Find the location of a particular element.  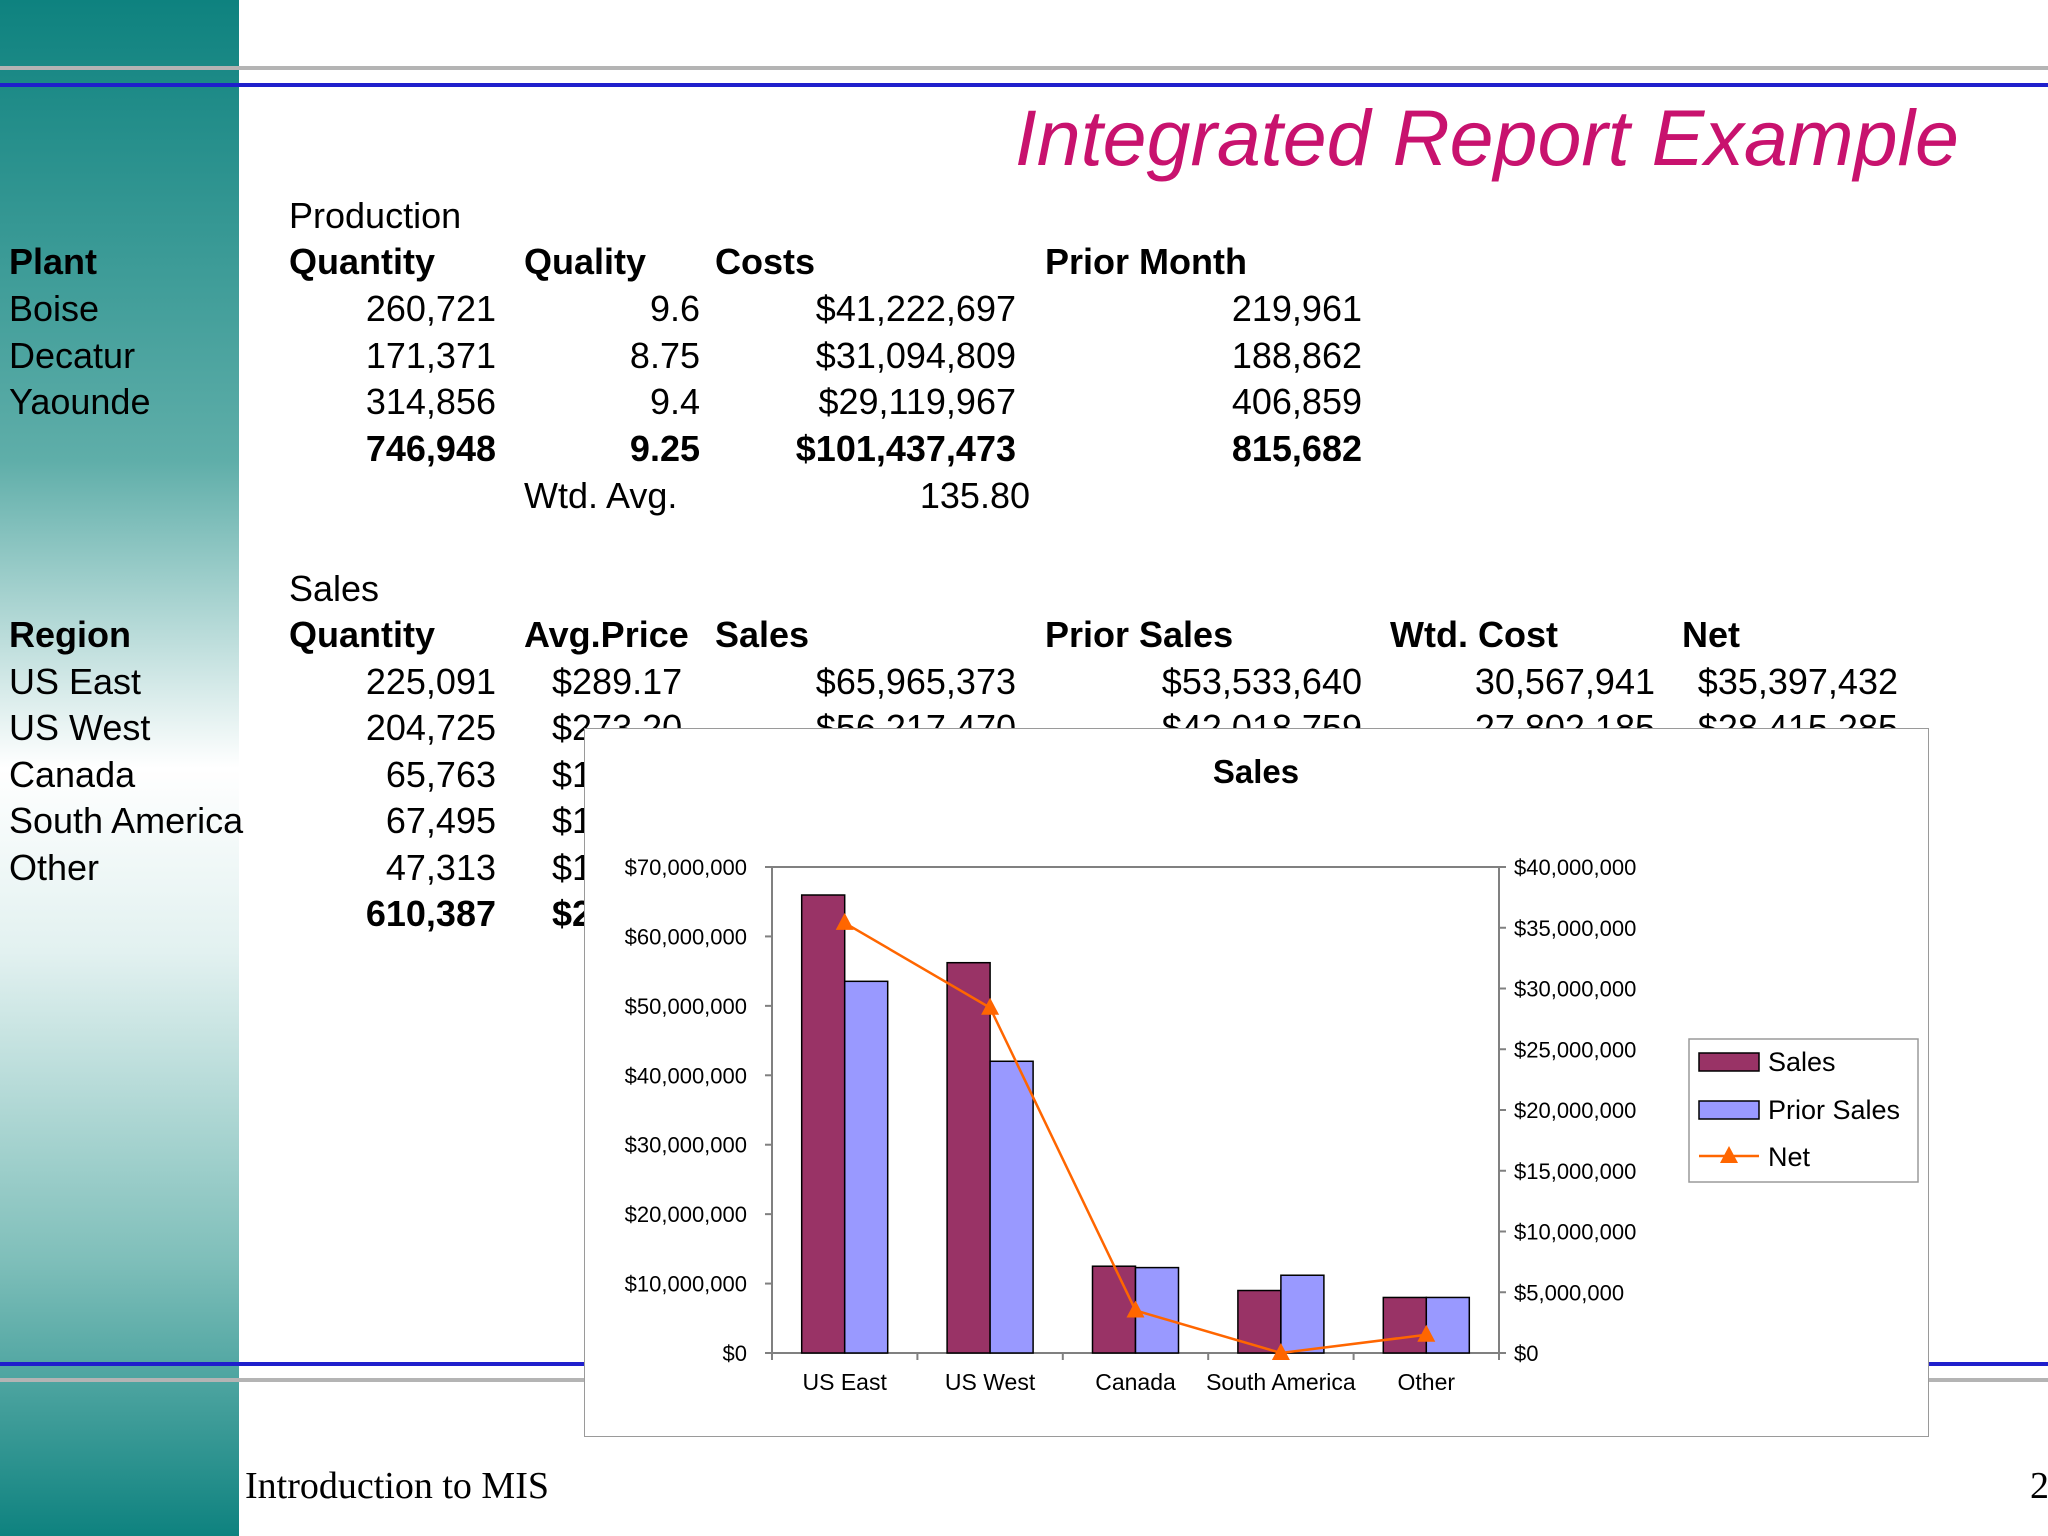

y-right-tick-label: $10,000,000 is located at coordinates (1575, 1232).